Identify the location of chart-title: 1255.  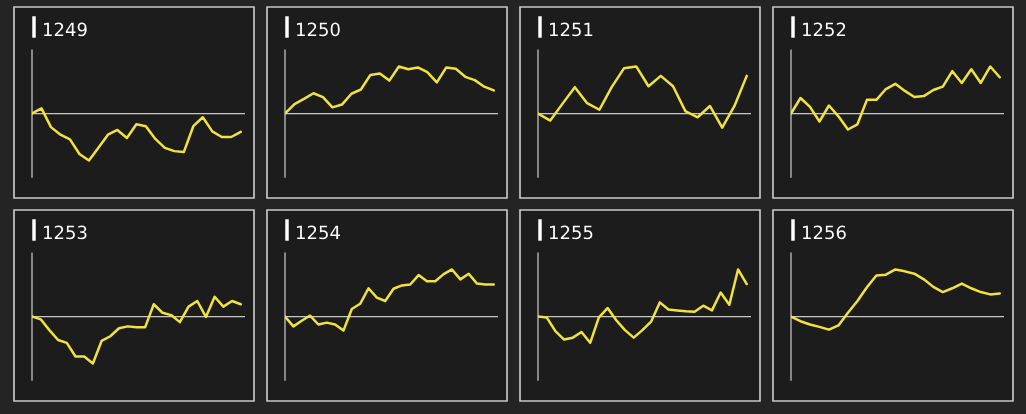
(571, 232).